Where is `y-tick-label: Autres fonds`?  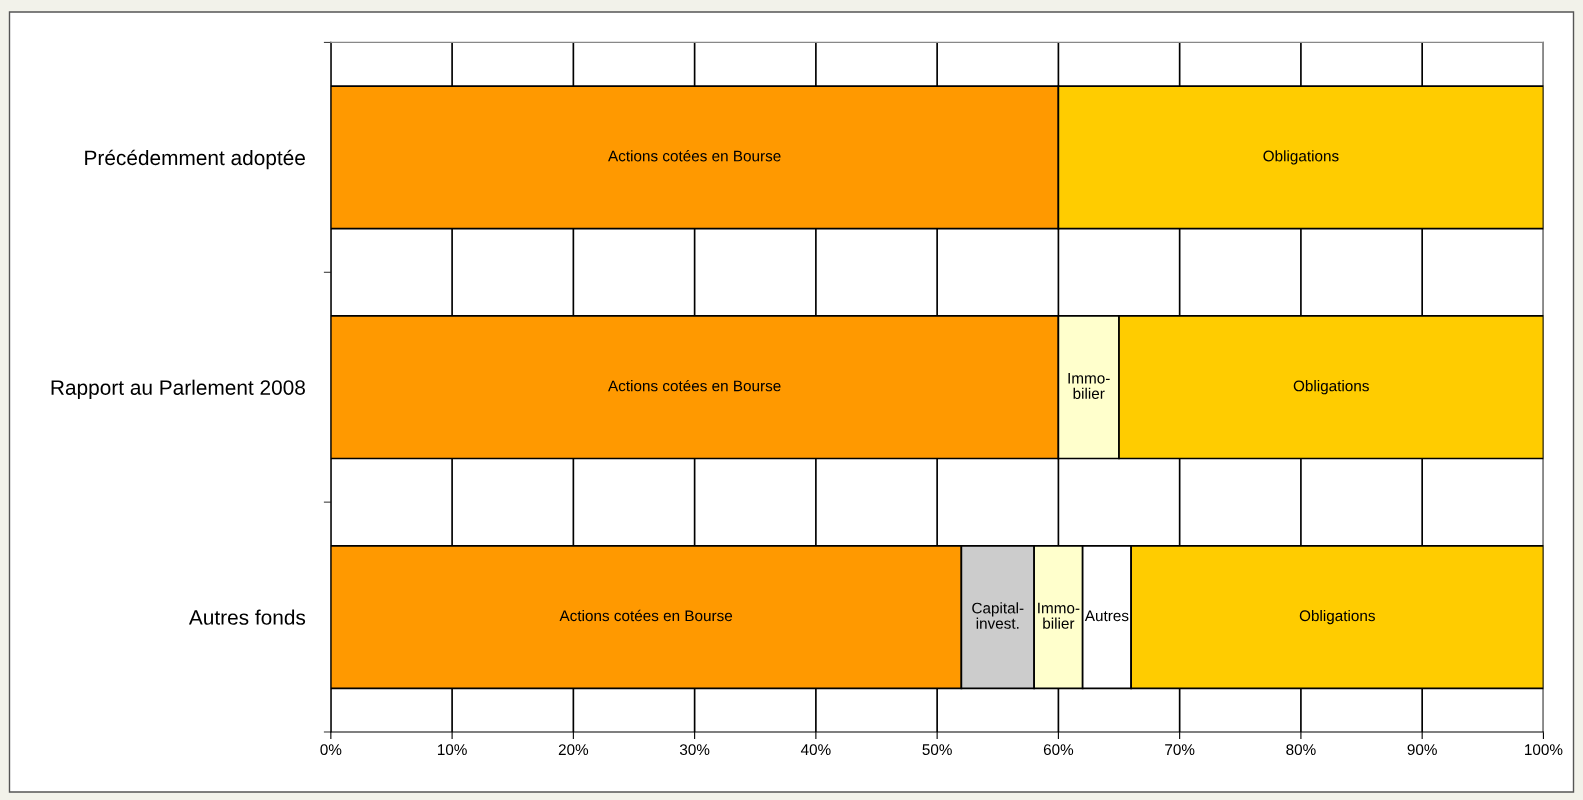
y-tick-label: Autres fonds is located at coordinates (247, 617).